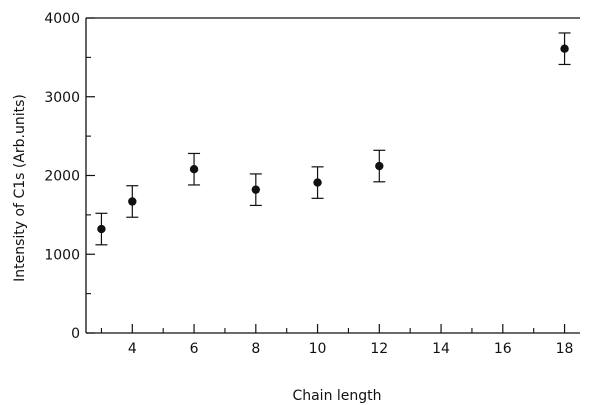  Describe the element at coordinates (503, 349) in the screenshot. I see `x-tick-label: 16` at that location.